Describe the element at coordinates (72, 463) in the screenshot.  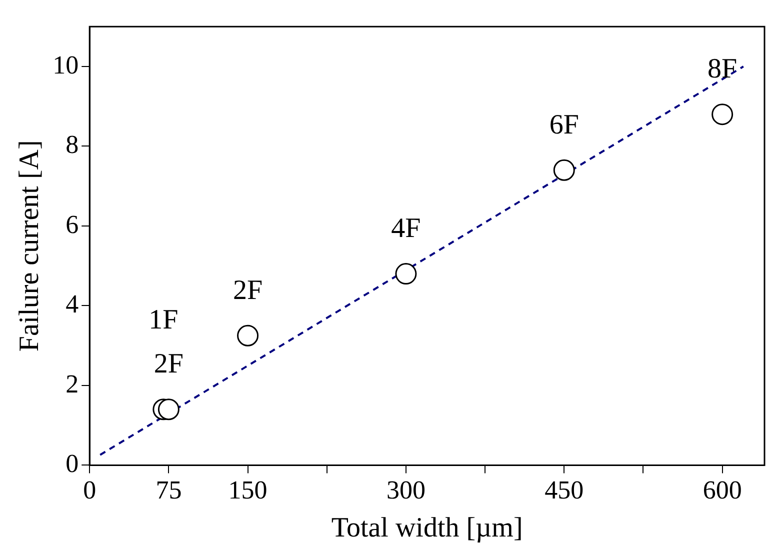
I see `y-tick-label: 0` at that location.